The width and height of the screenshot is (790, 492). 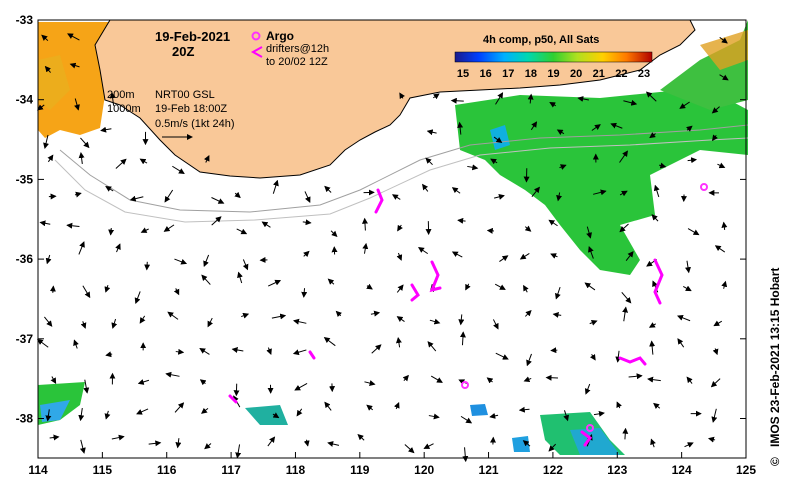 I want to click on drifter-legend-line1: drifters@12h, so click(x=297, y=49).